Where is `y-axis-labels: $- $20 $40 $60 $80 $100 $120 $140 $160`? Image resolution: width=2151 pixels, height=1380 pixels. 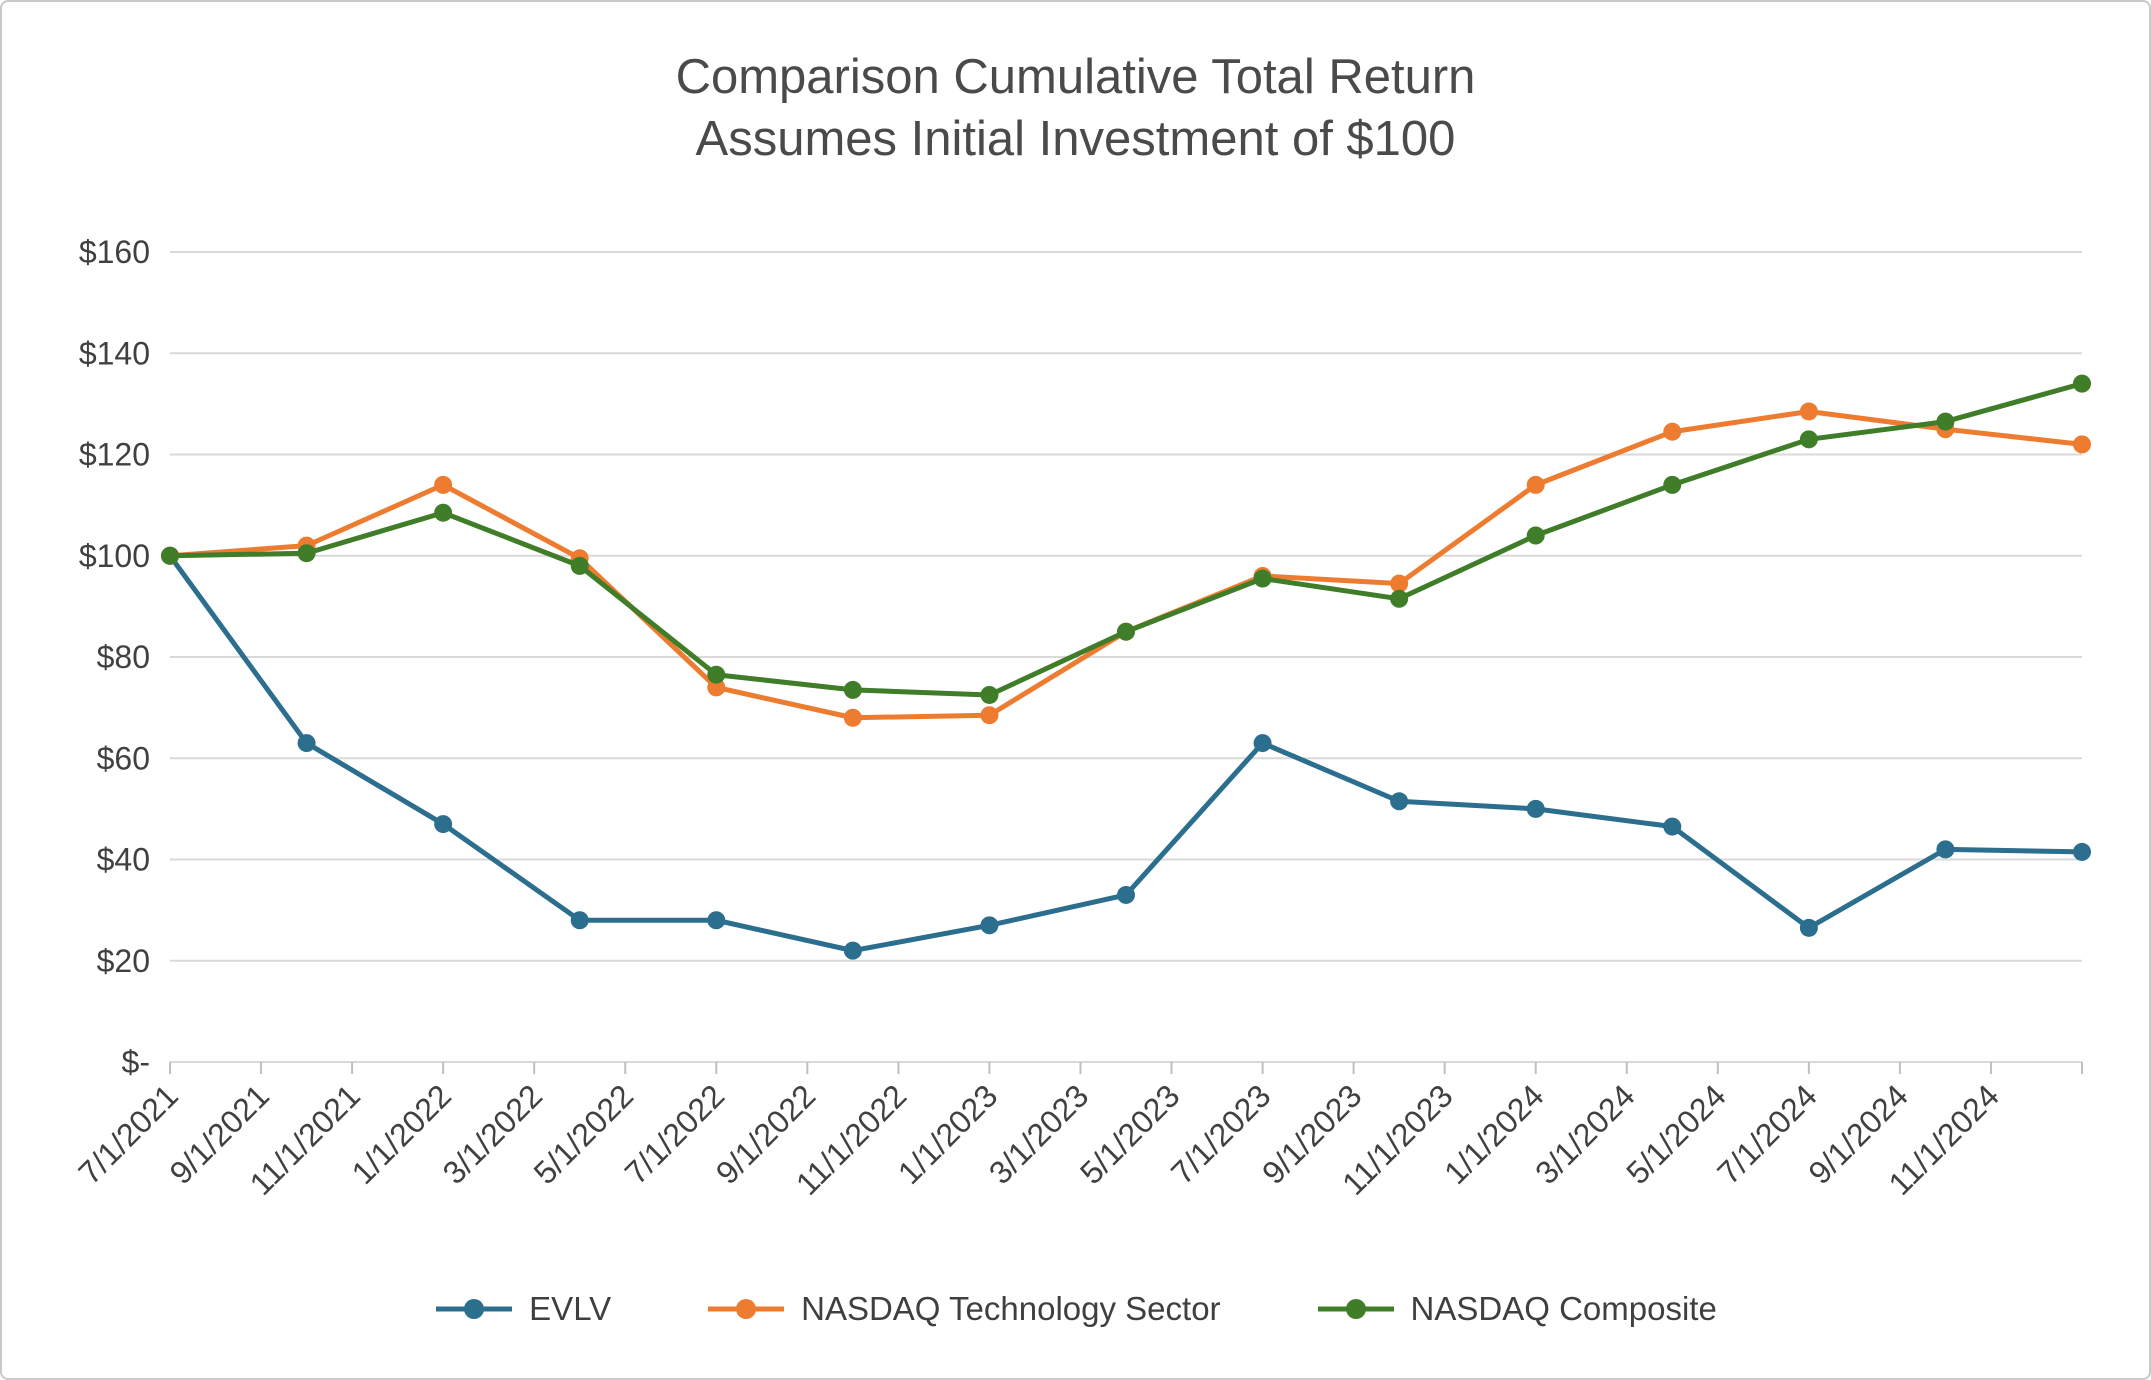
y-axis-labels: $- $20 $40 $60 $80 $100 $120 $140 $160 is located at coordinates (114, 657).